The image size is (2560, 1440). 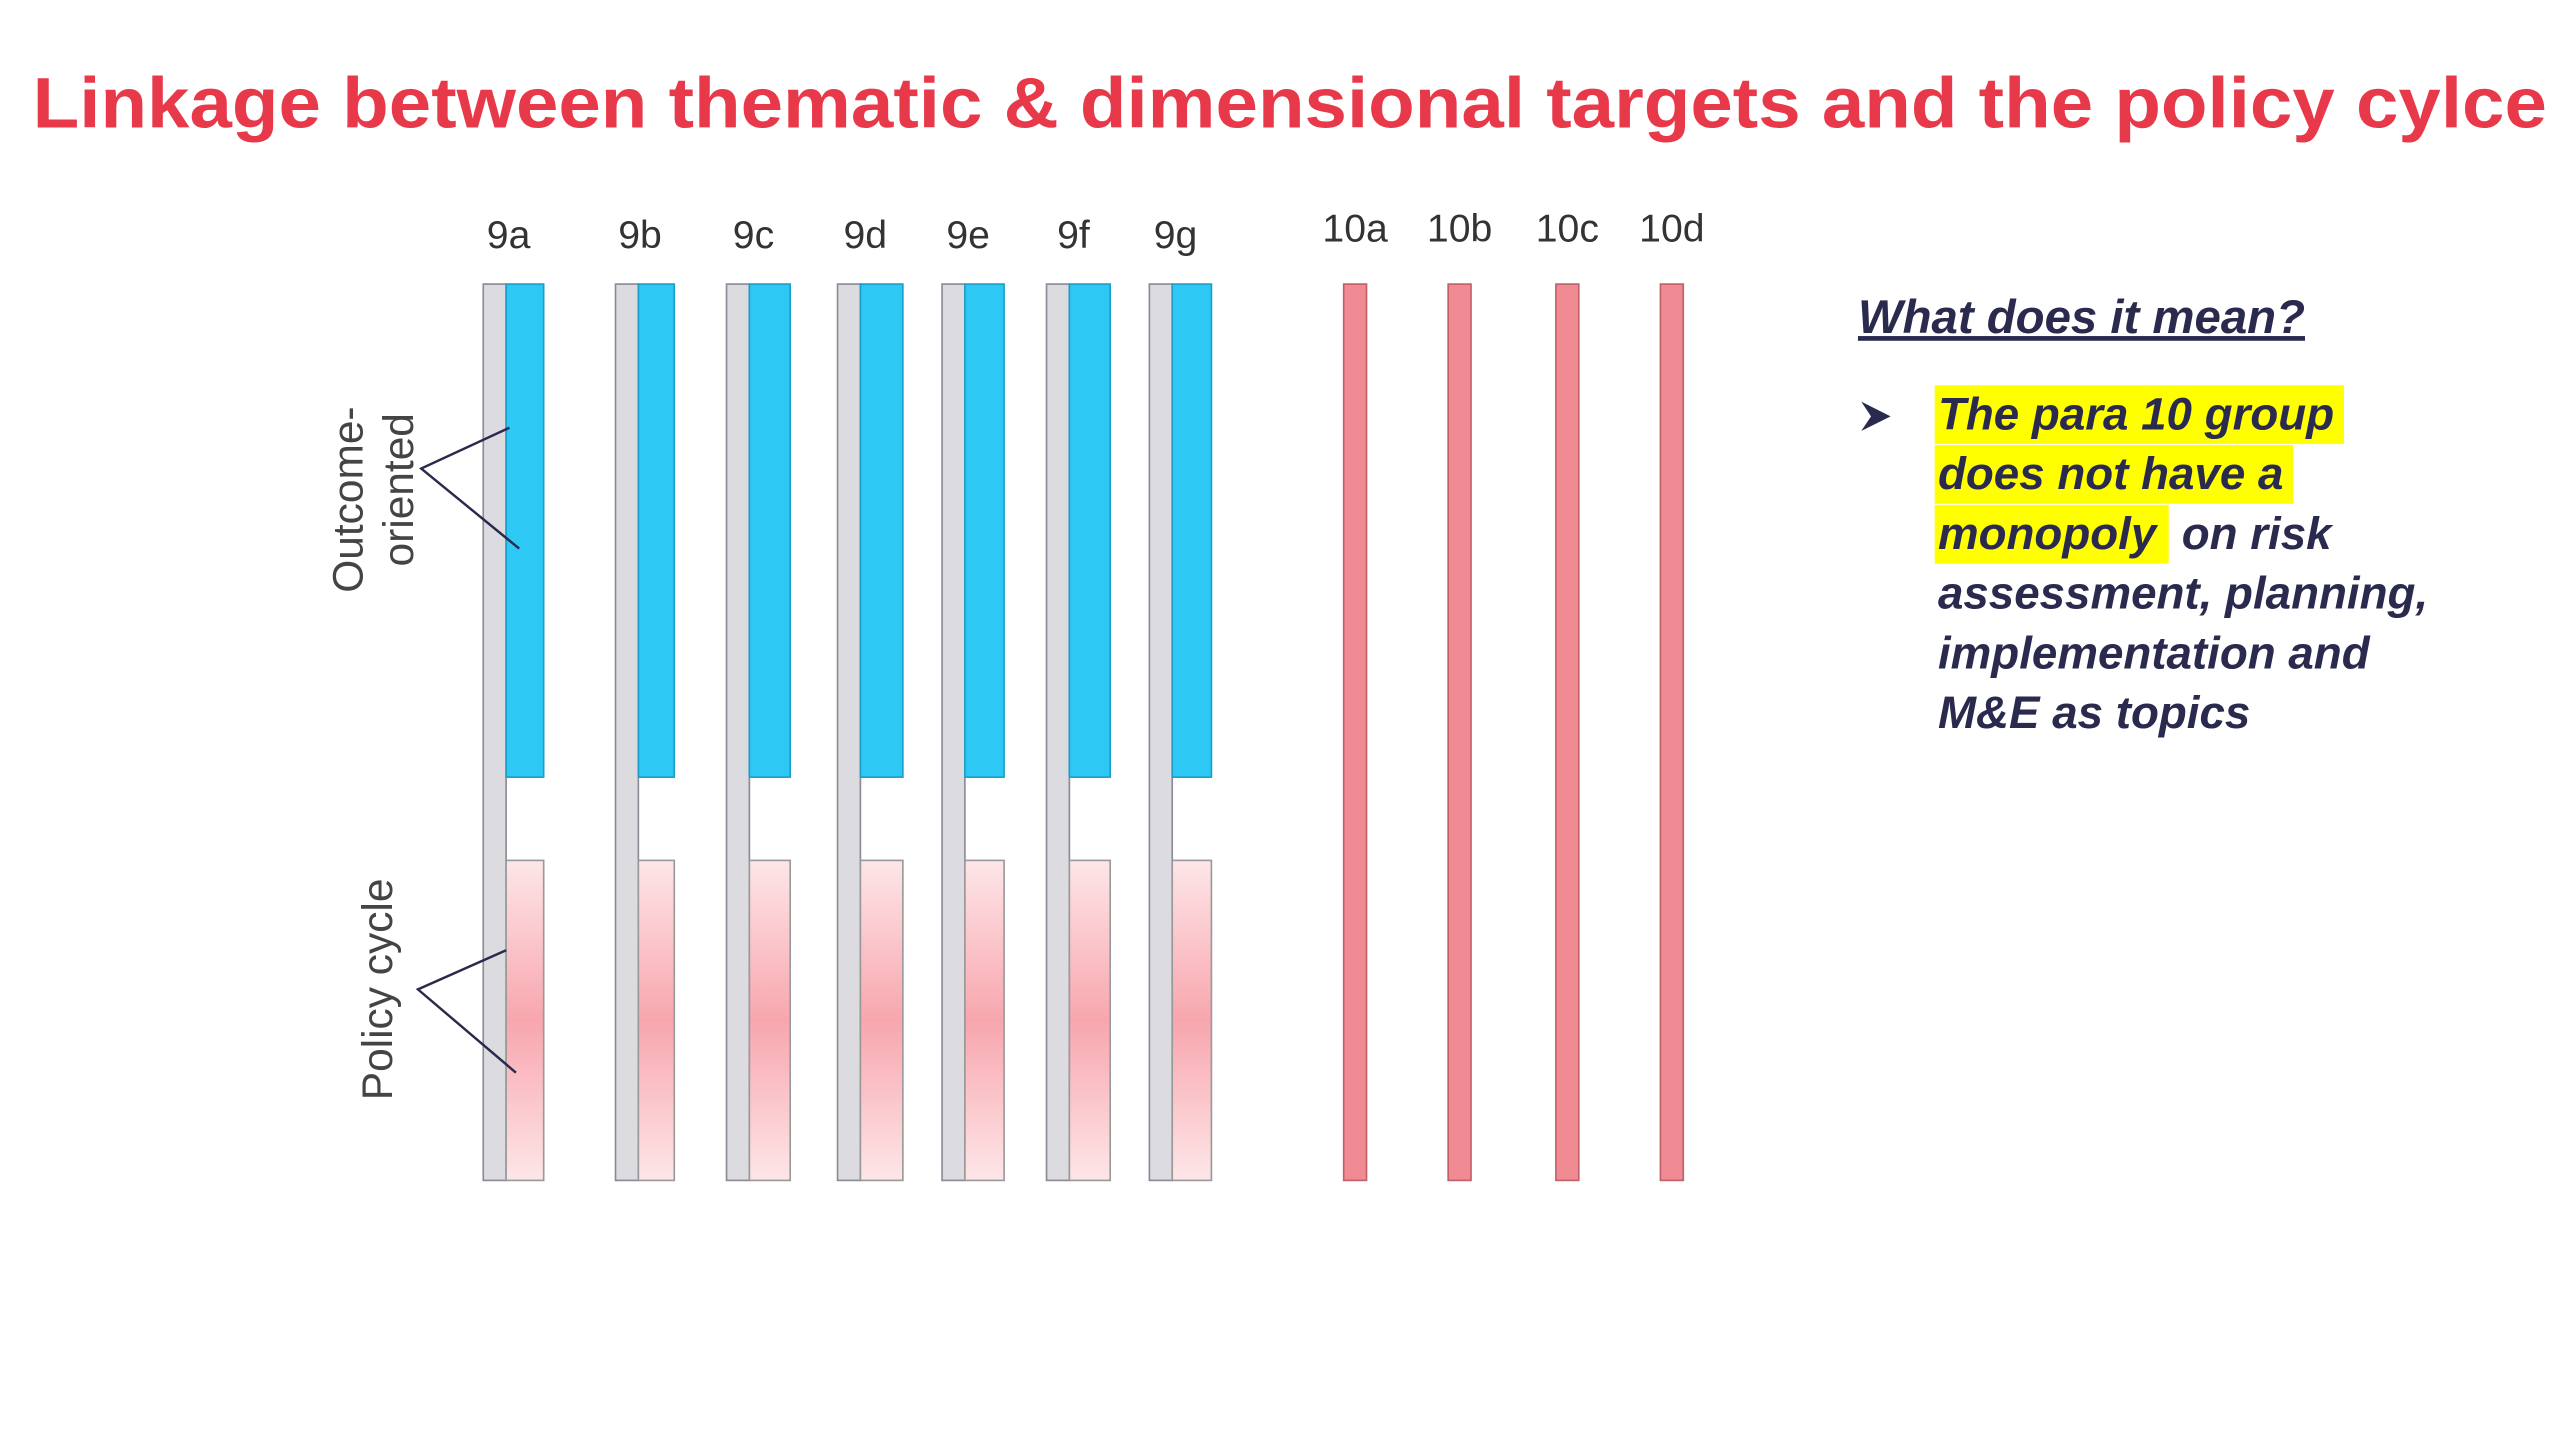 What do you see at coordinates (640, 235) in the screenshot?
I see `column-label: 9b` at bounding box center [640, 235].